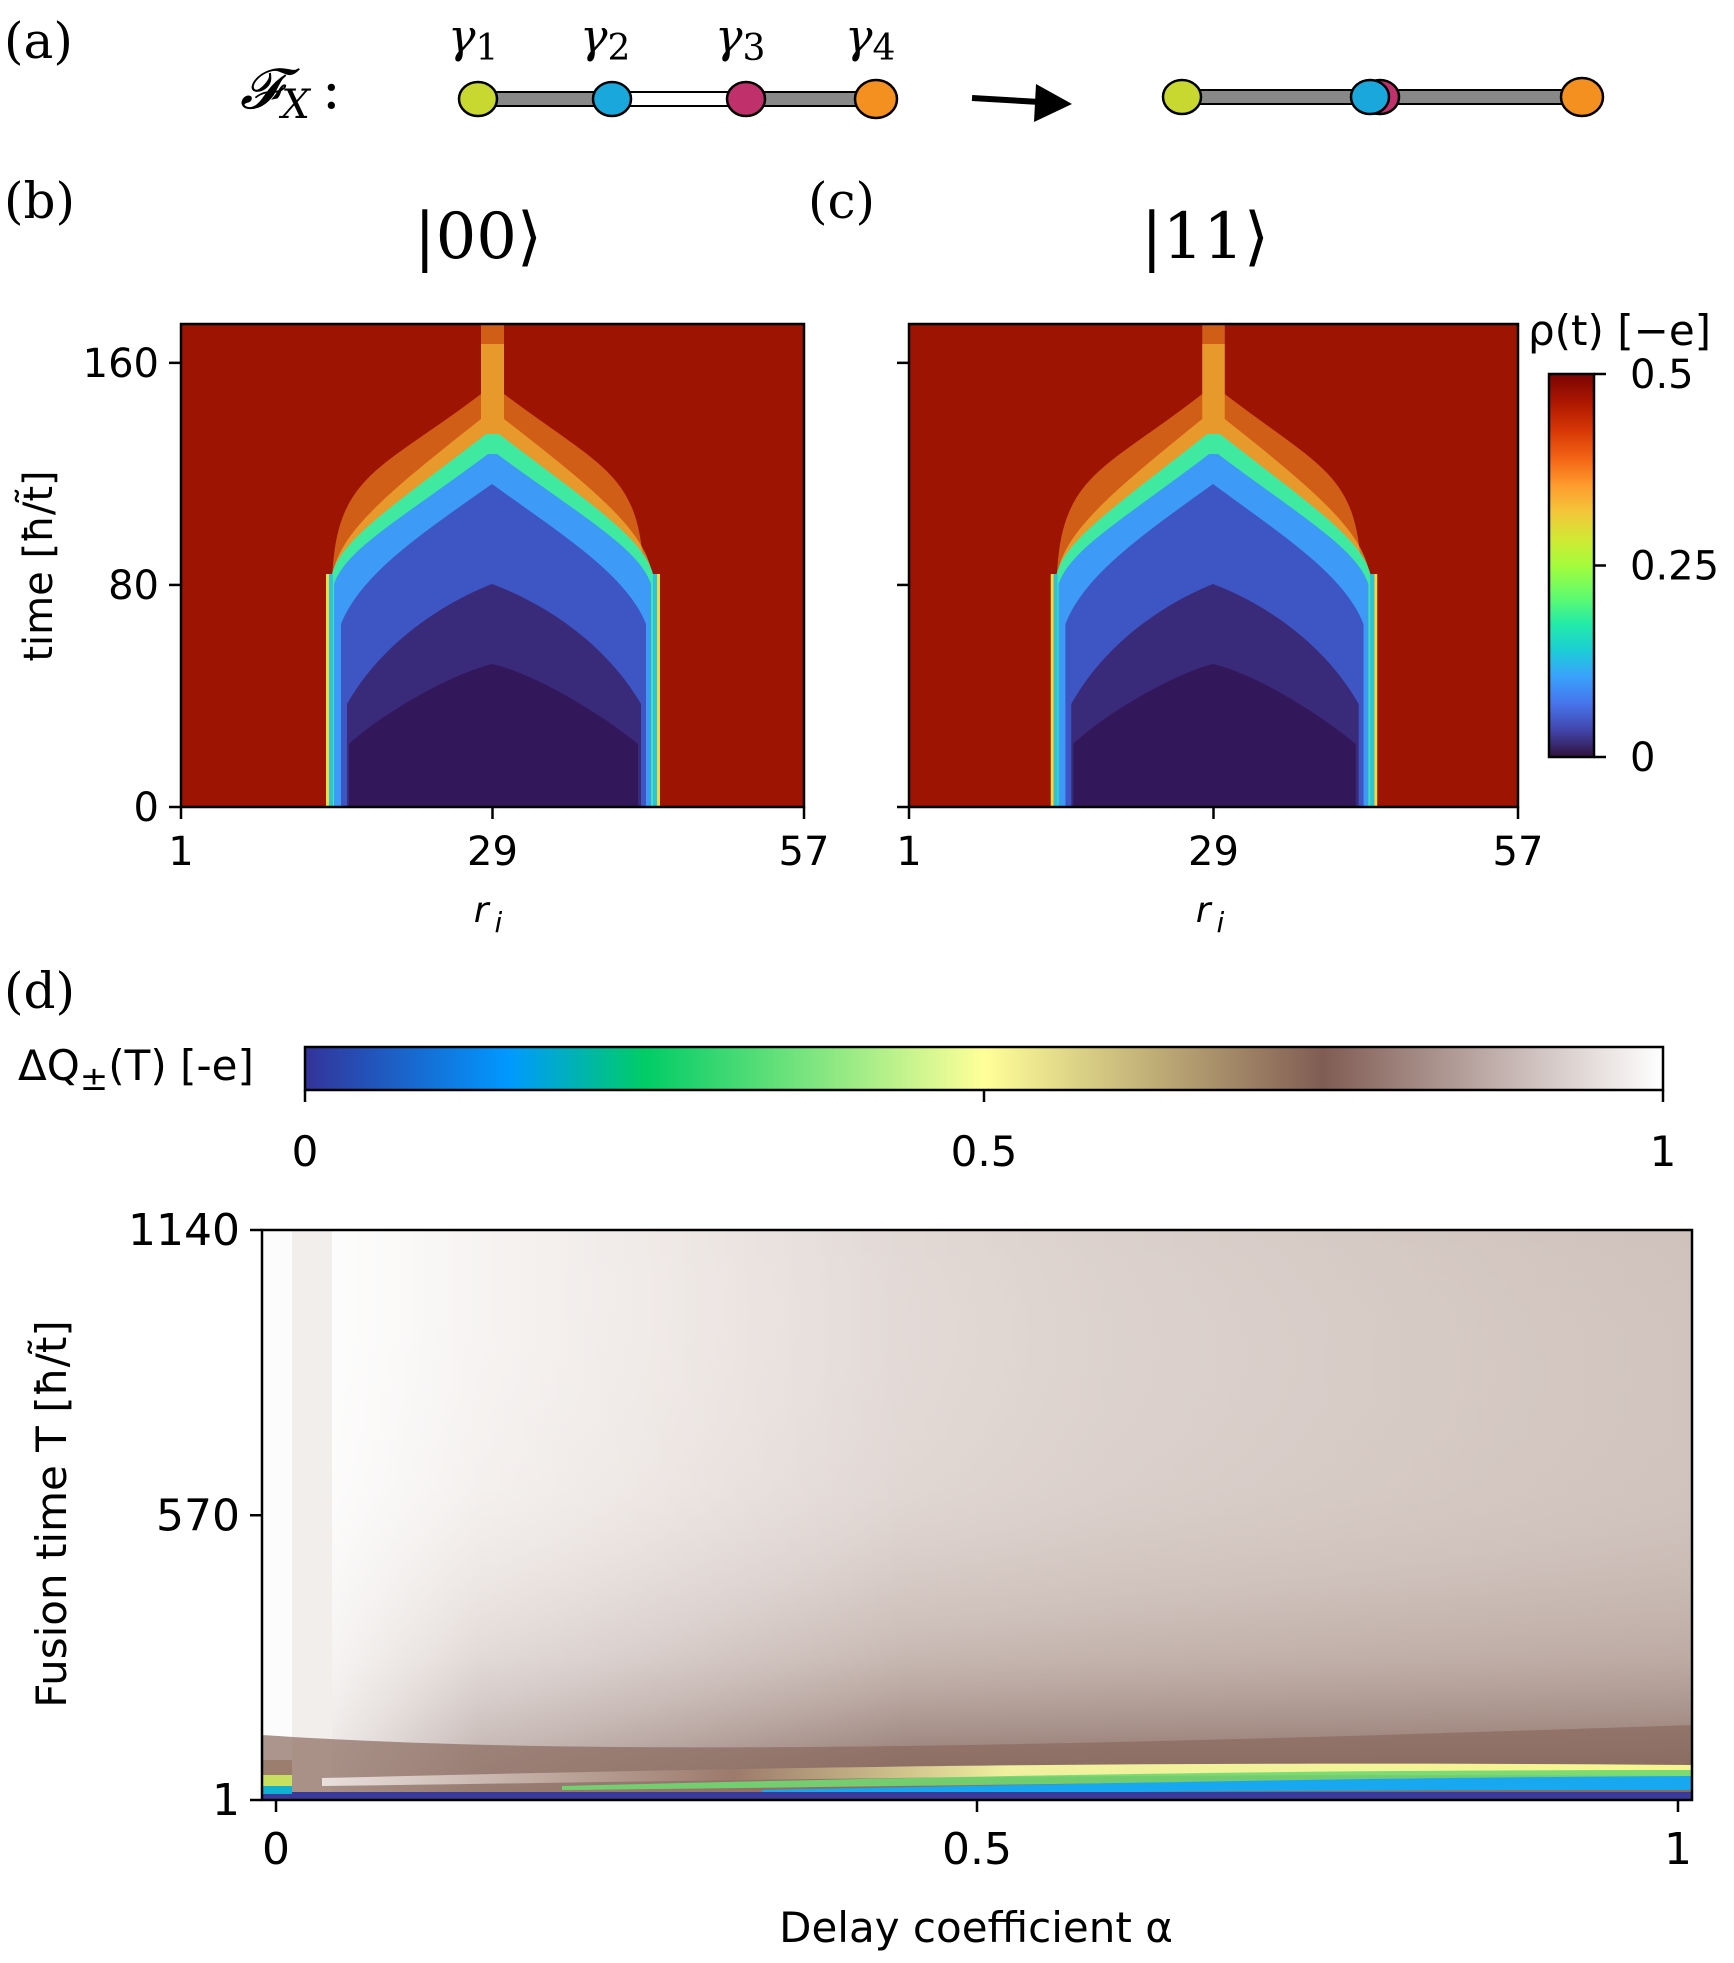  What do you see at coordinates (870, 39) in the screenshot?
I see `gamma-label-4: γ4` at bounding box center [870, 39].